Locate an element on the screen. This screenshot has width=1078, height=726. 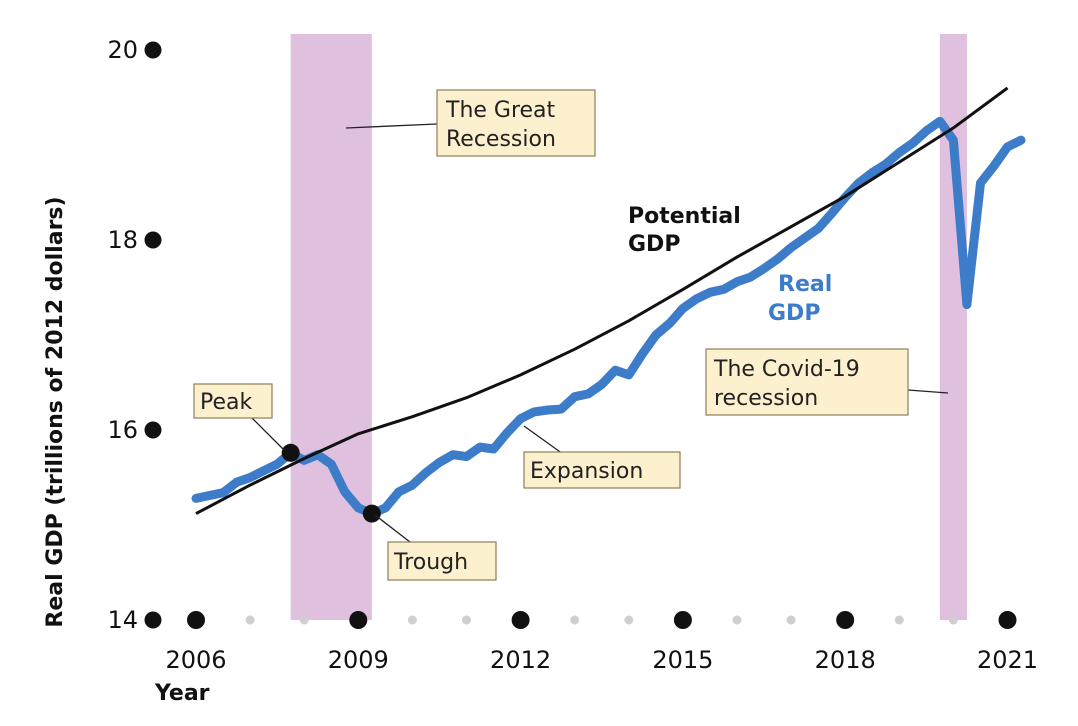
y-axis-title: Real GDP (trillions of 2012 dollars) is located at coordinates (55, 411).